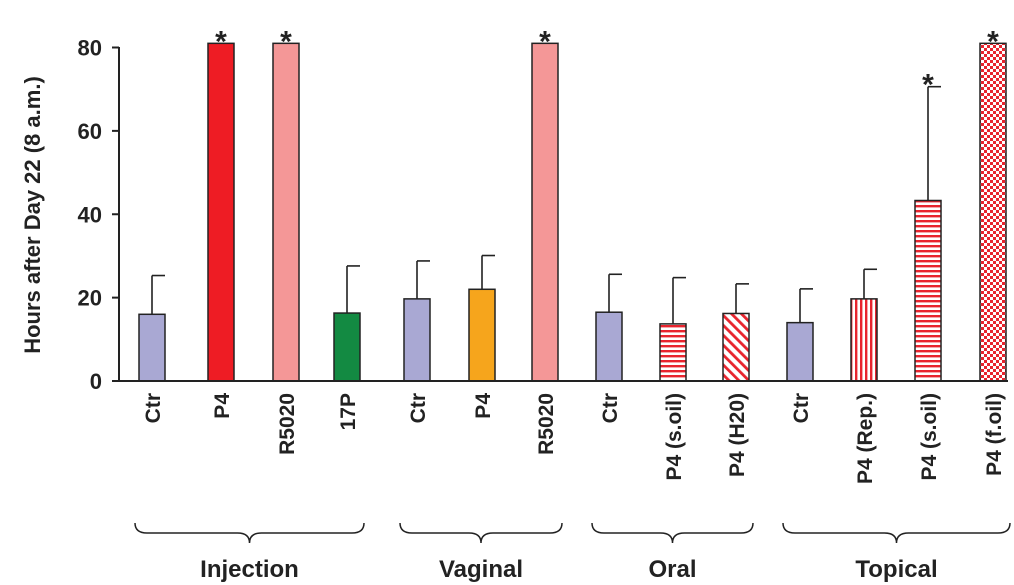 The height and width of the screenshot is (585, 1014). What do you see at coordinates (90, 48) in the screenshot?
I see `y-tick-label: 80` at bounding box center [90, 48].